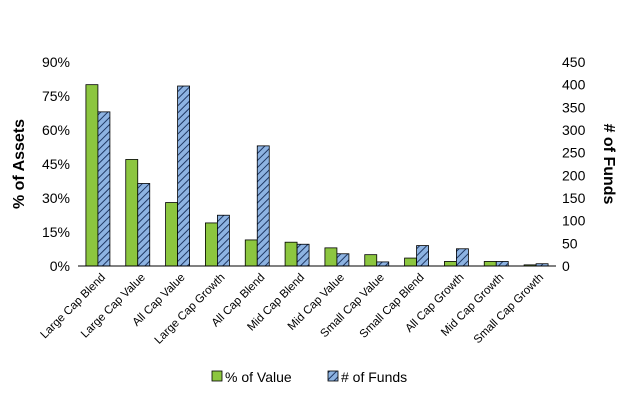  I want to click on right-tick-label: 100, so click(574, 221).